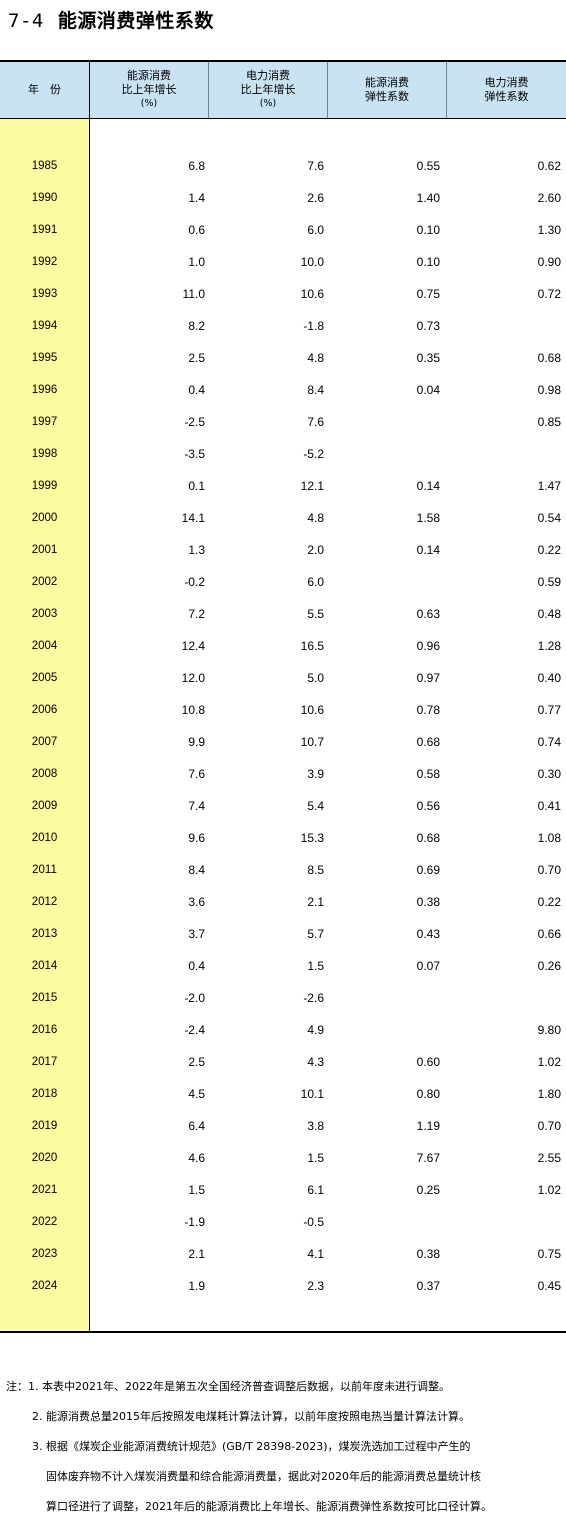  Describe the element at coordinates (312, 742) in the screenshot. I see `power-growth-cell: 10.7` at that location.